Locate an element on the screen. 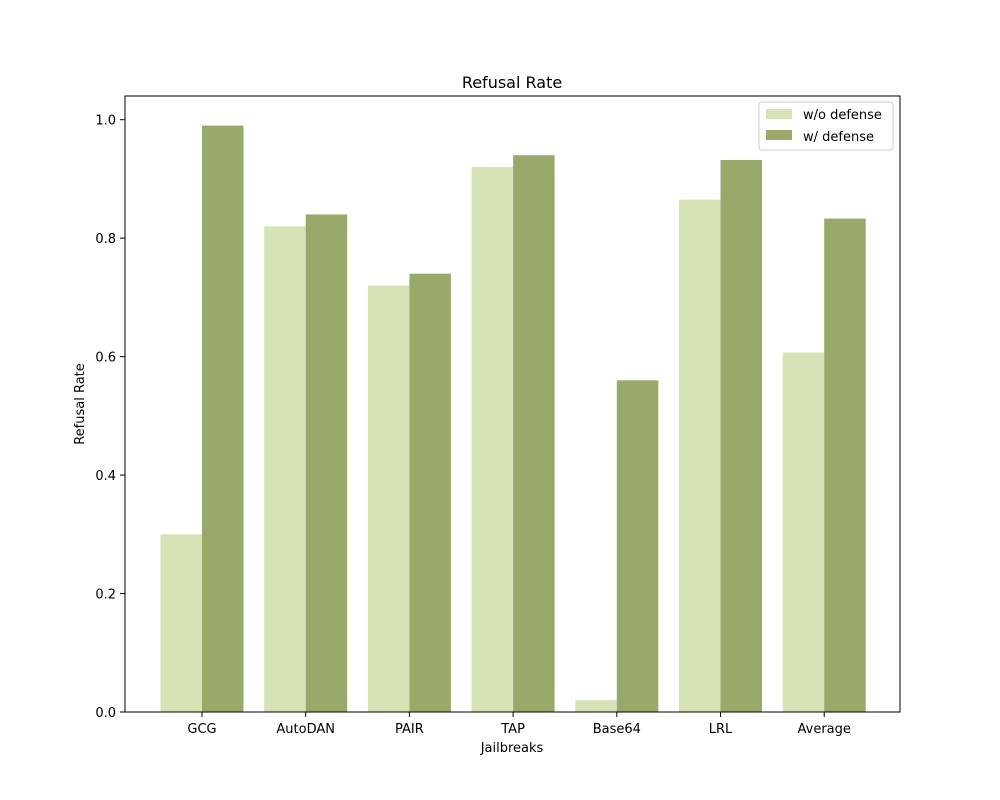  bar-base64-with-defense is located at coordinates (637, 546).